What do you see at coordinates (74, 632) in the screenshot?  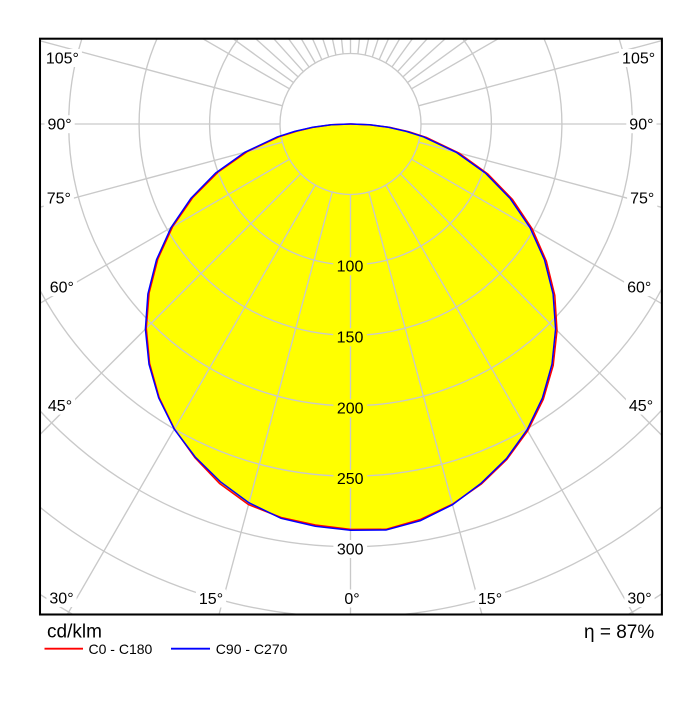 I see `svg-text: cd/klm` at bounding box center [74, 632].